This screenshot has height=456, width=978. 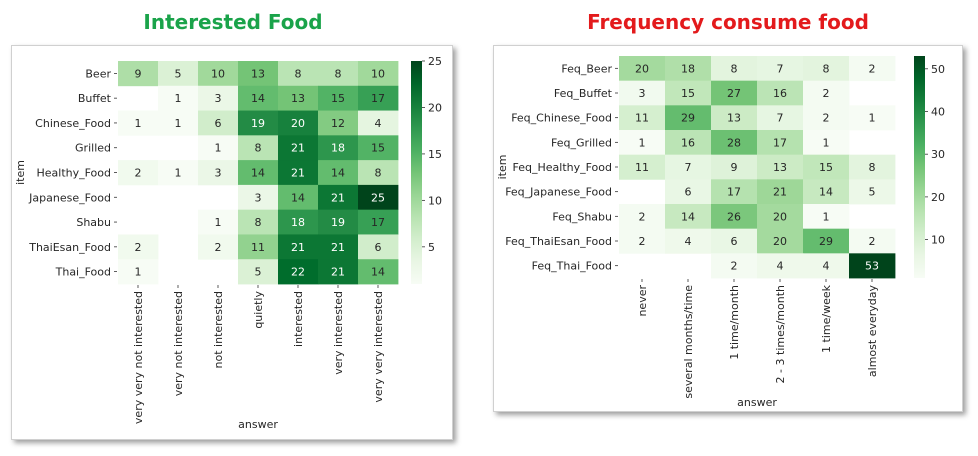 What do you see at coordinates (338, 222) in the screenshot?
I see `heatmap-cell-shabu-very-interested` at bounding box center [338, 222].